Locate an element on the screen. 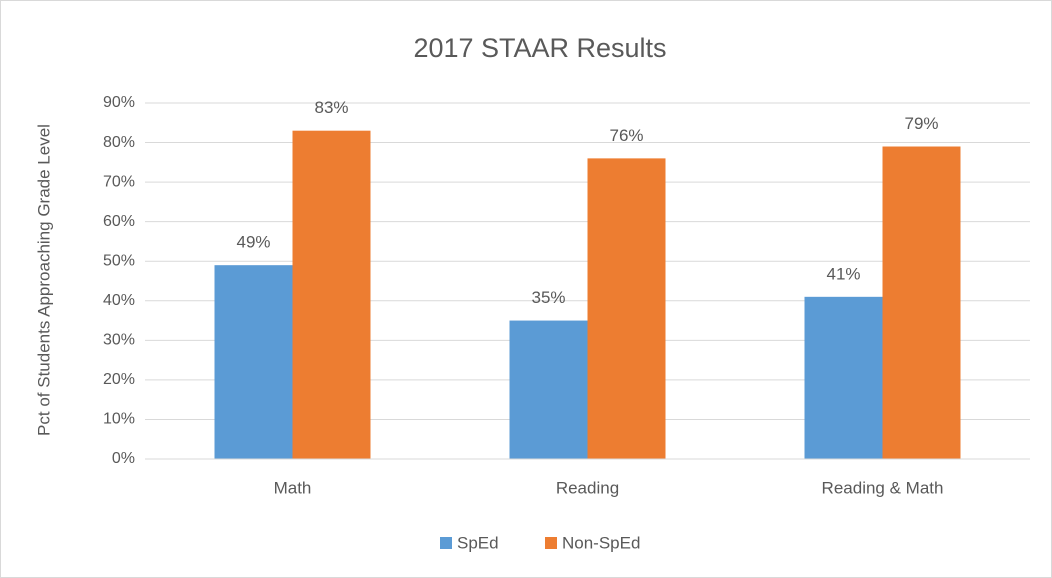 This screenshot has width=1052, height=578. y-tick-label: 10% is located at coordinates (119, 419).